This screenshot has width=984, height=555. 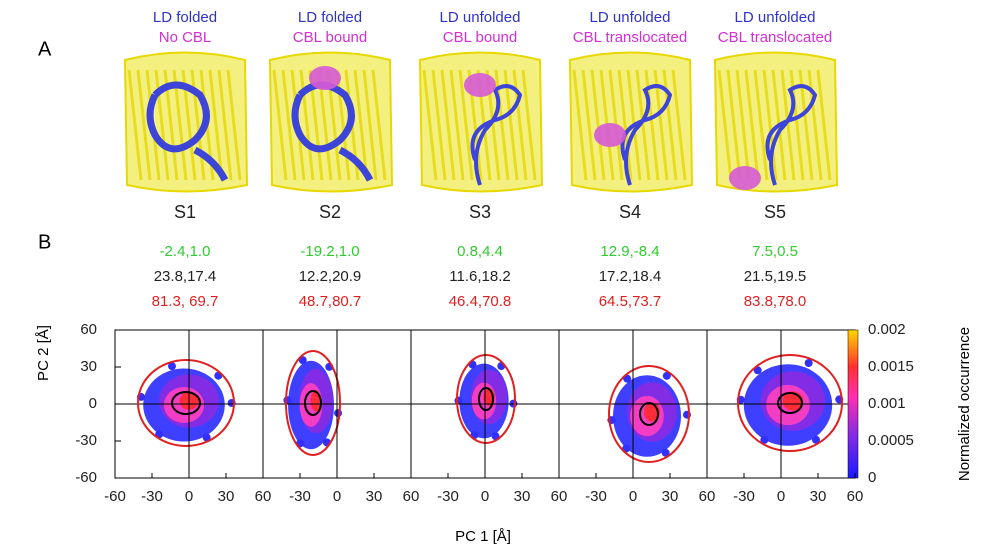 I want to click on width-stat: 11.6,18.2, so click(x=479, y=276).